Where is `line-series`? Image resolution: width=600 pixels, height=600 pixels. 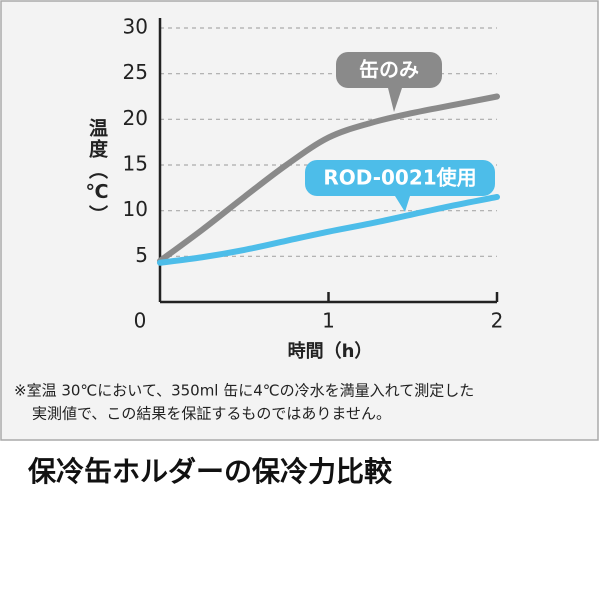
line-series is located at coordinates (328, 229).